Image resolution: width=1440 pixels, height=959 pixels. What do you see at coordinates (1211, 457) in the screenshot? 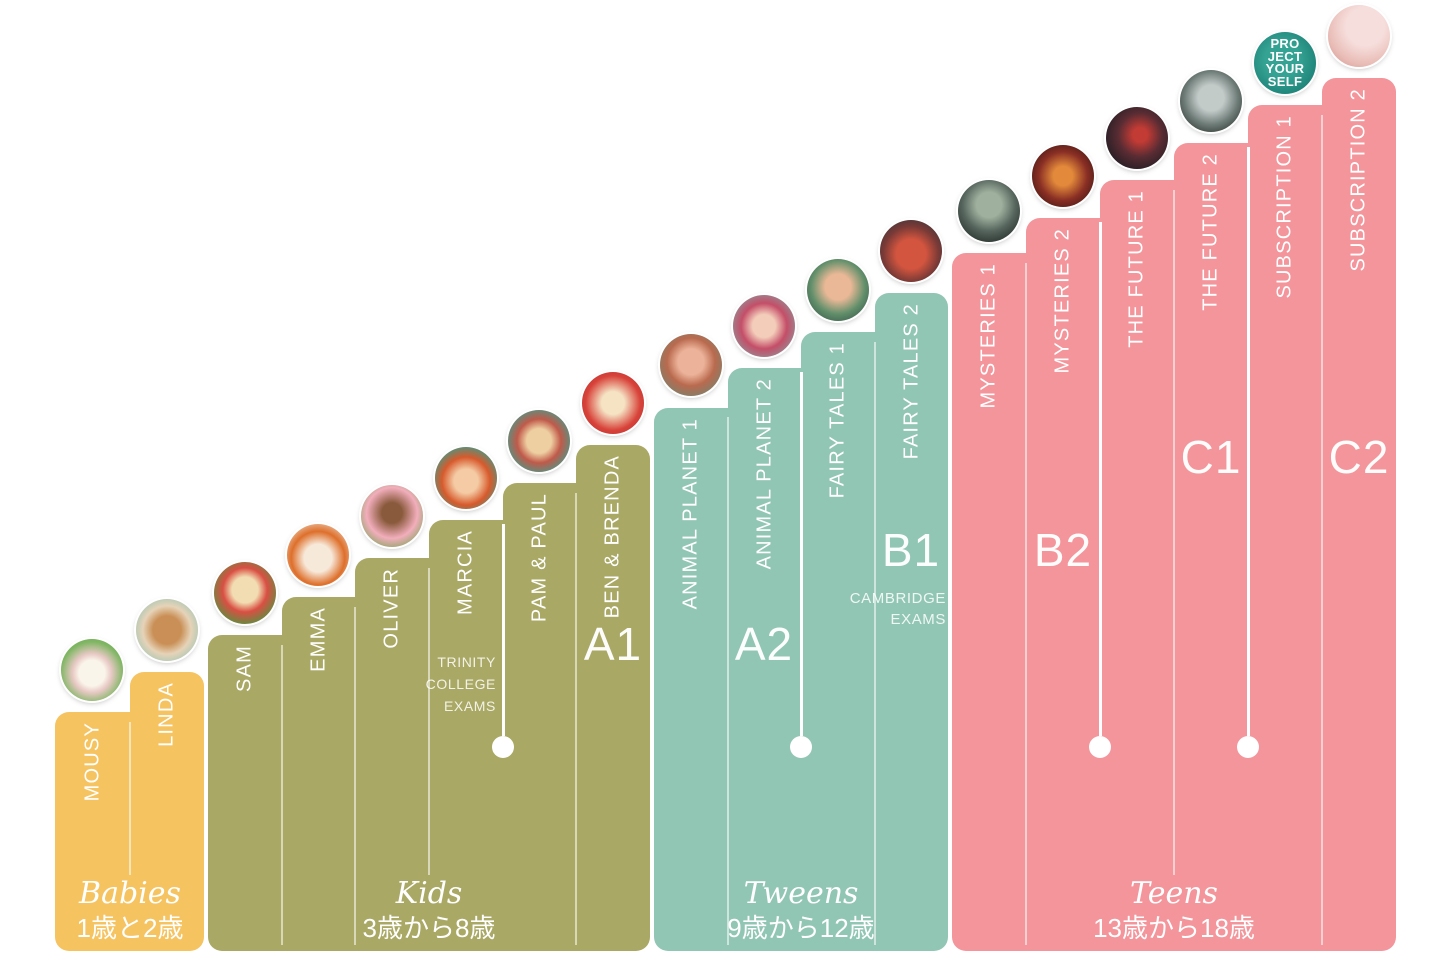
I see `cefr-level-c1: C1` at bounding box center [1211, 457].